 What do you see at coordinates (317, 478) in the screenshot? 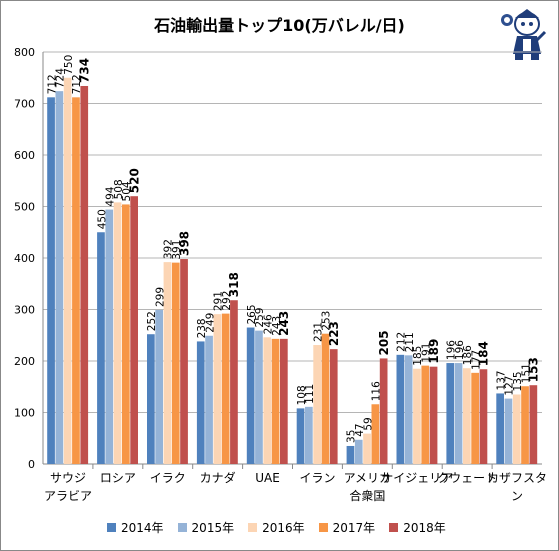
I see `x-tick-label: イラン` at bounding box center [317, 478].